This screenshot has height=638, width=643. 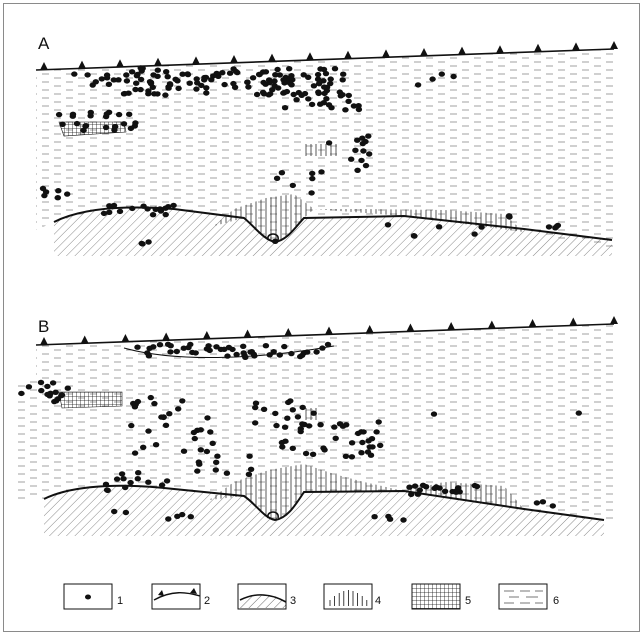 What do you see at coordinates (264, 218) in the screenshot?
I see `vertical-zone-a1` at bounding box center [264, 218].